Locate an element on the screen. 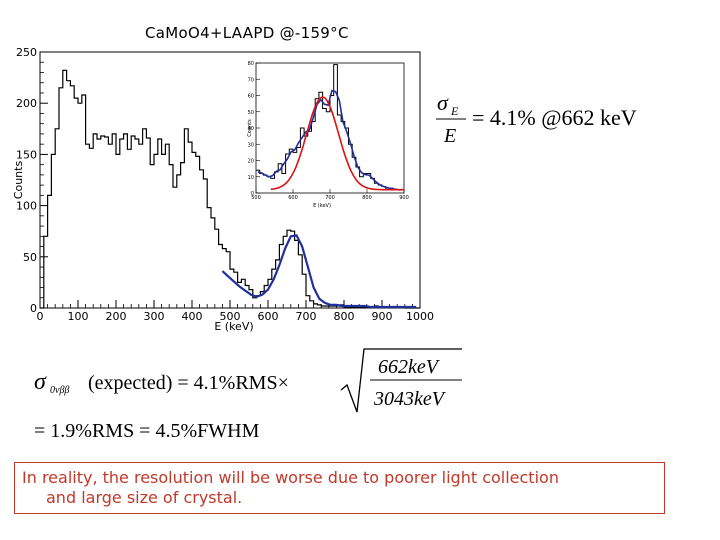 This screenshot has width=720, height=540. inset-smoothed-line is located at coordinates (330, 140).